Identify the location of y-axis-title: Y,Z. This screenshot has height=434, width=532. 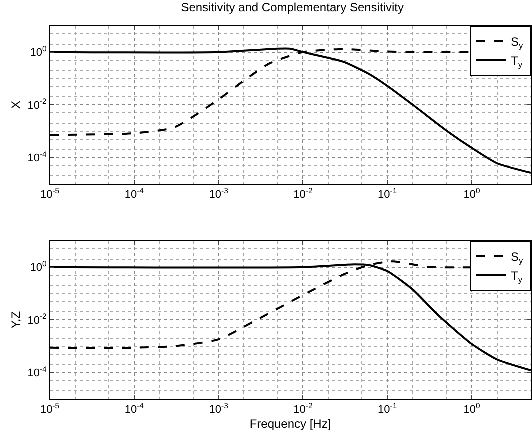
(16, 320).